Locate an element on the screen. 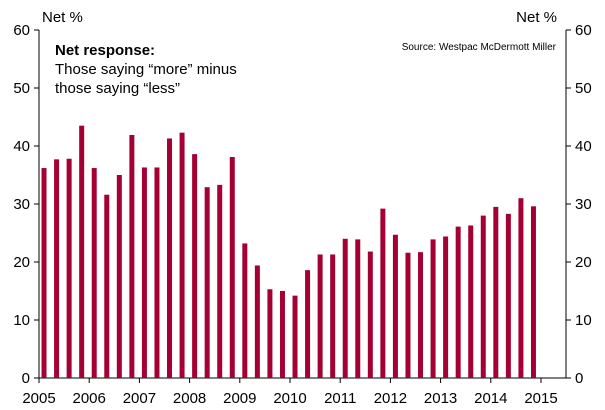 Image resolution: width=605 pixels, height=410 pixels. right-y-axis-unit-label: Net % is located at coordinates (536, 17).